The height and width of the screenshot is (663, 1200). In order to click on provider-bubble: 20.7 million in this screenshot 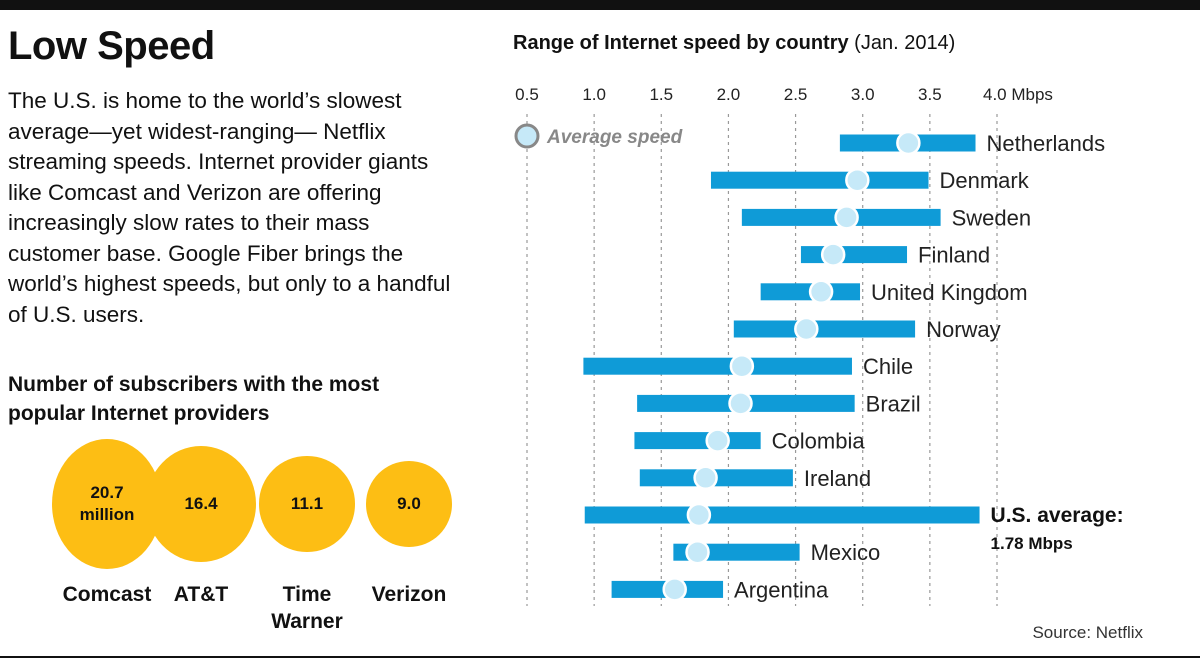, I will do `click(107, 504)`.